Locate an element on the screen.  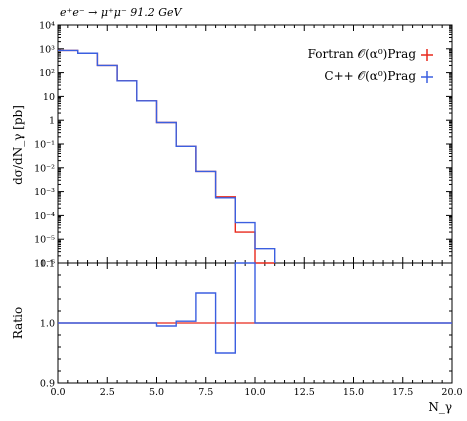
ratio-ytick-label: 0.9 is located at coordinates (47, 384).